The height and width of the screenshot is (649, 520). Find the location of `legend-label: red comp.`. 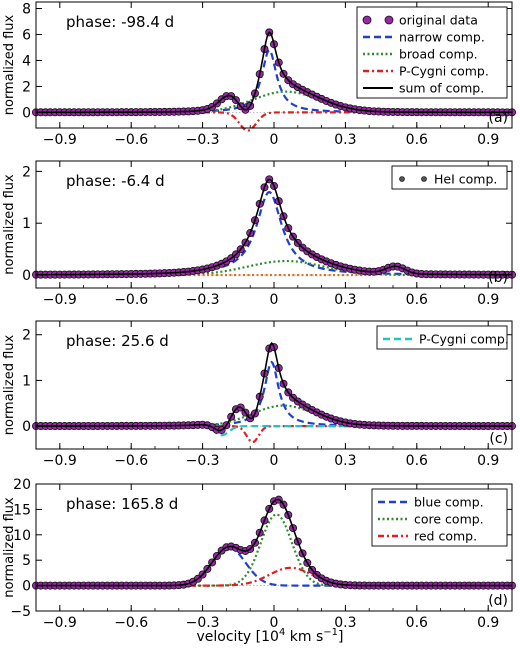

legend-label: red comp. is located at coordinates (445, 536).